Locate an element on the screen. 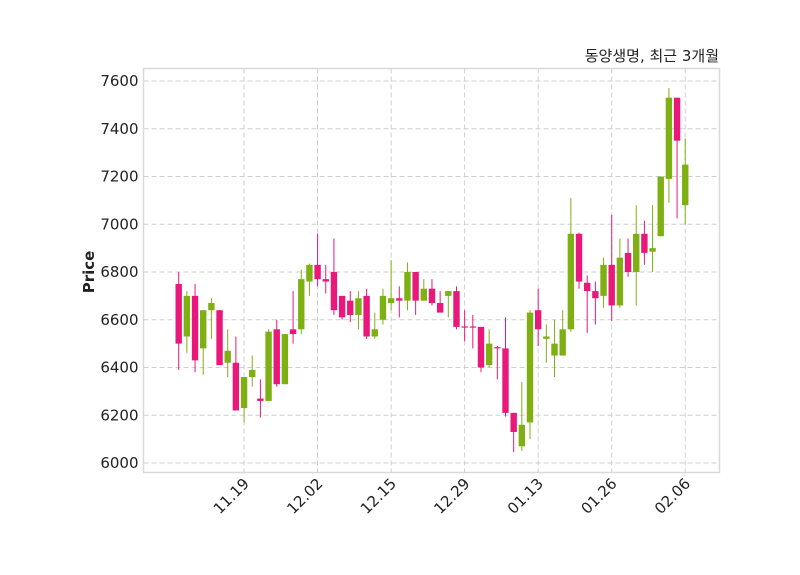 The width and height of the screenshot is (800, 575). x-tick-label: 01.13 is located at coordinates (525, 496).